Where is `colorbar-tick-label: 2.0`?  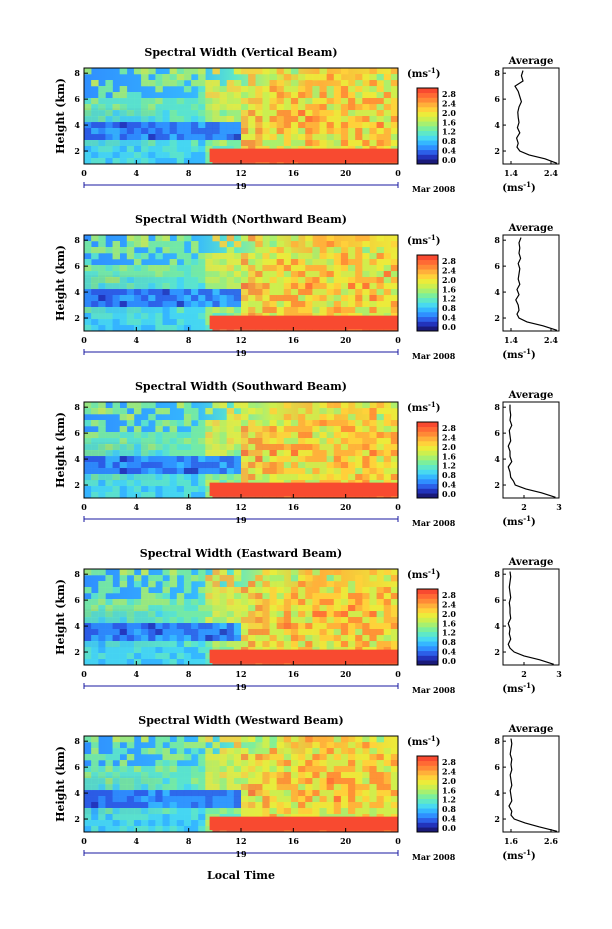 colorbar-tick-label: 2.0 is located at coordinates (449, 614).